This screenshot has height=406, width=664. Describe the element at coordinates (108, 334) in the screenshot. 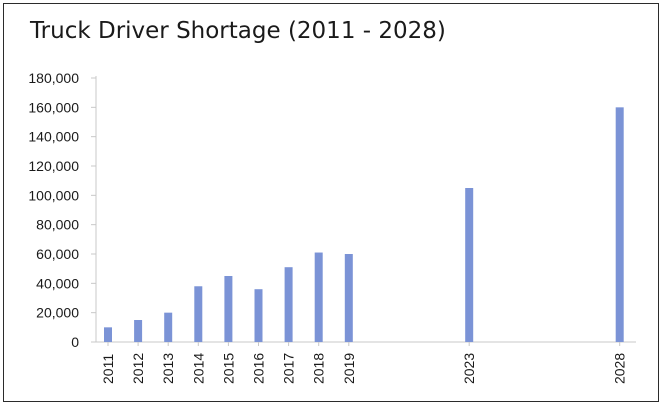

I see `bar-2011` at that location.